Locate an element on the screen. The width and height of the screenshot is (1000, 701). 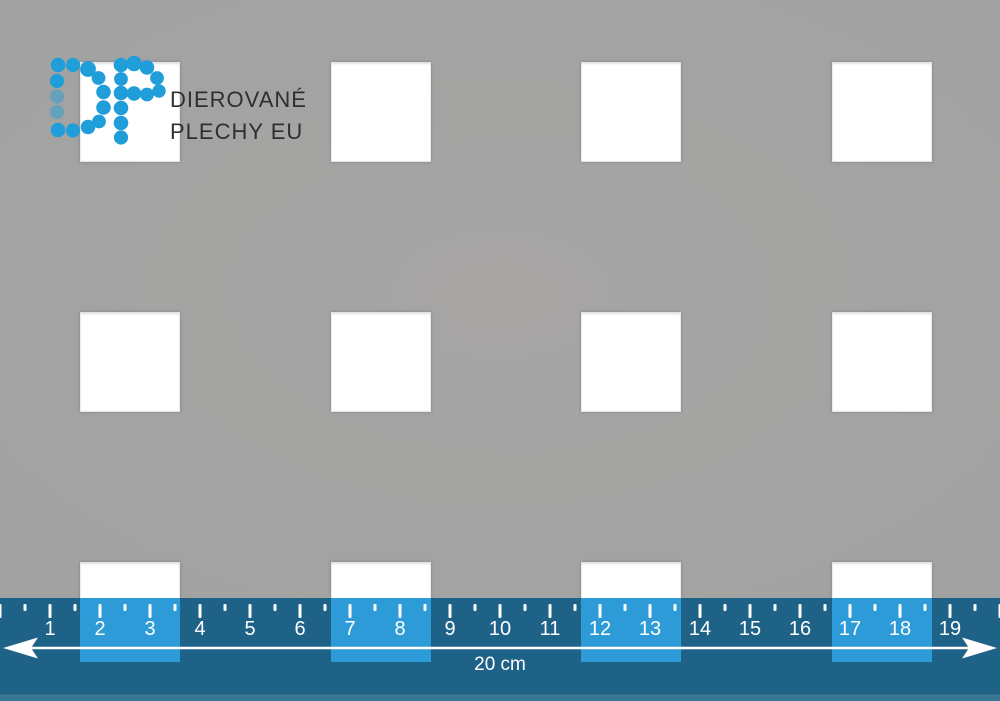
ruler-number: 16 is located at coordinates (800, 629).